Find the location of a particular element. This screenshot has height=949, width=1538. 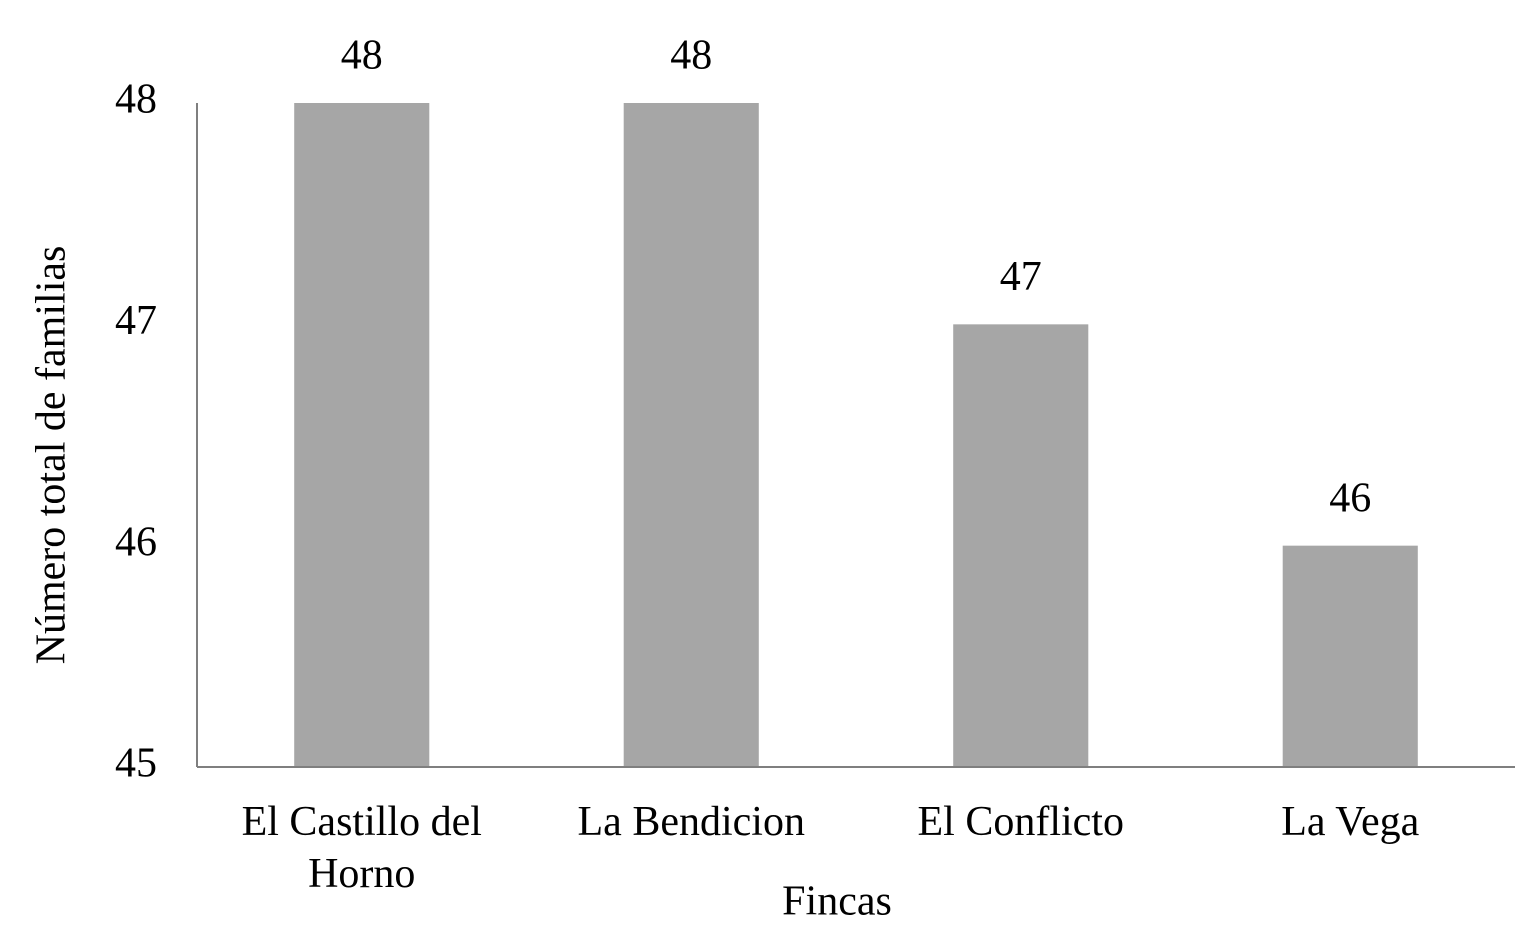

x-axis-title: Fincas is located at coordinates (837, 902).